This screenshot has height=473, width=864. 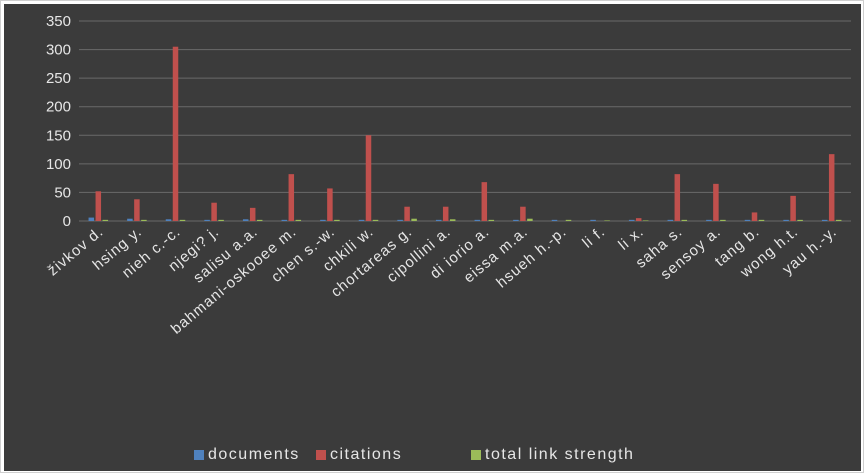 What do you see at coordinates (58, 135) in the screenshot?
I see `y-tick-label: 150` at bounding box center [58, 135].